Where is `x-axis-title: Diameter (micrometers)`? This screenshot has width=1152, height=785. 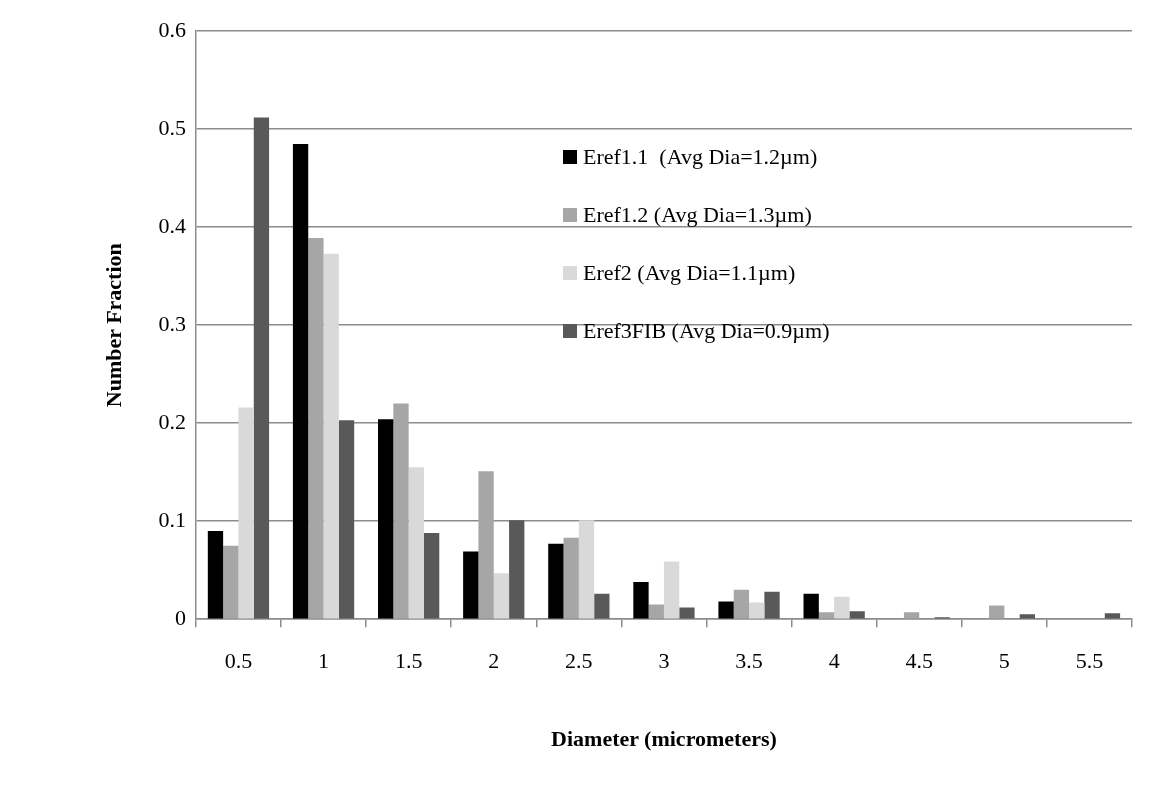
x-axis-title: Diameter (micrometers) is located at coordinates (664, 739).